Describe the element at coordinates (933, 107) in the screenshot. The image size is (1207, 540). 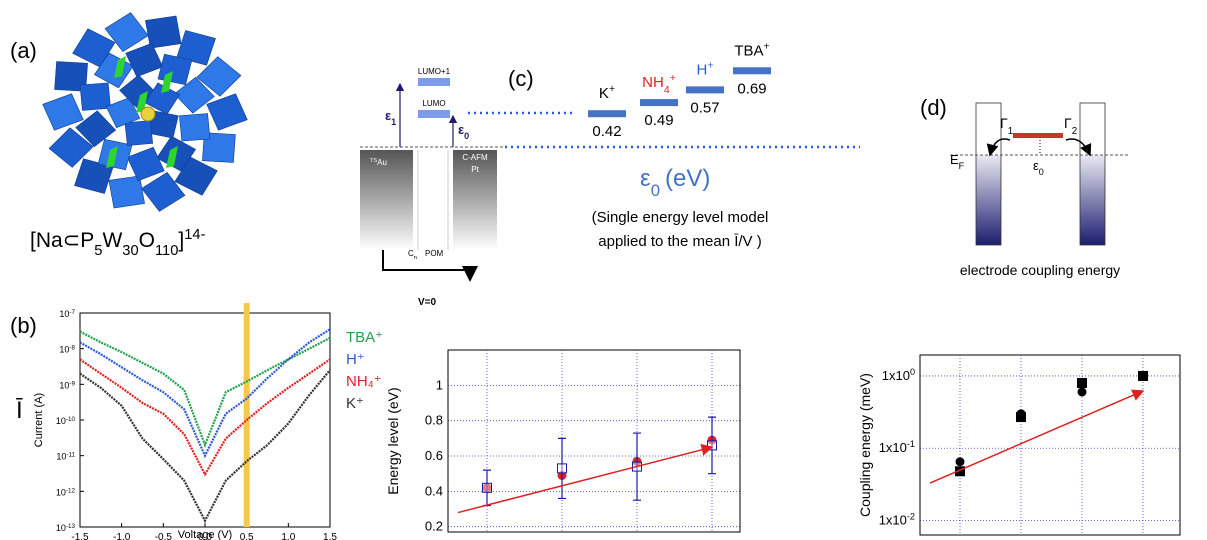
I see `panel-label: (d)` at that location.